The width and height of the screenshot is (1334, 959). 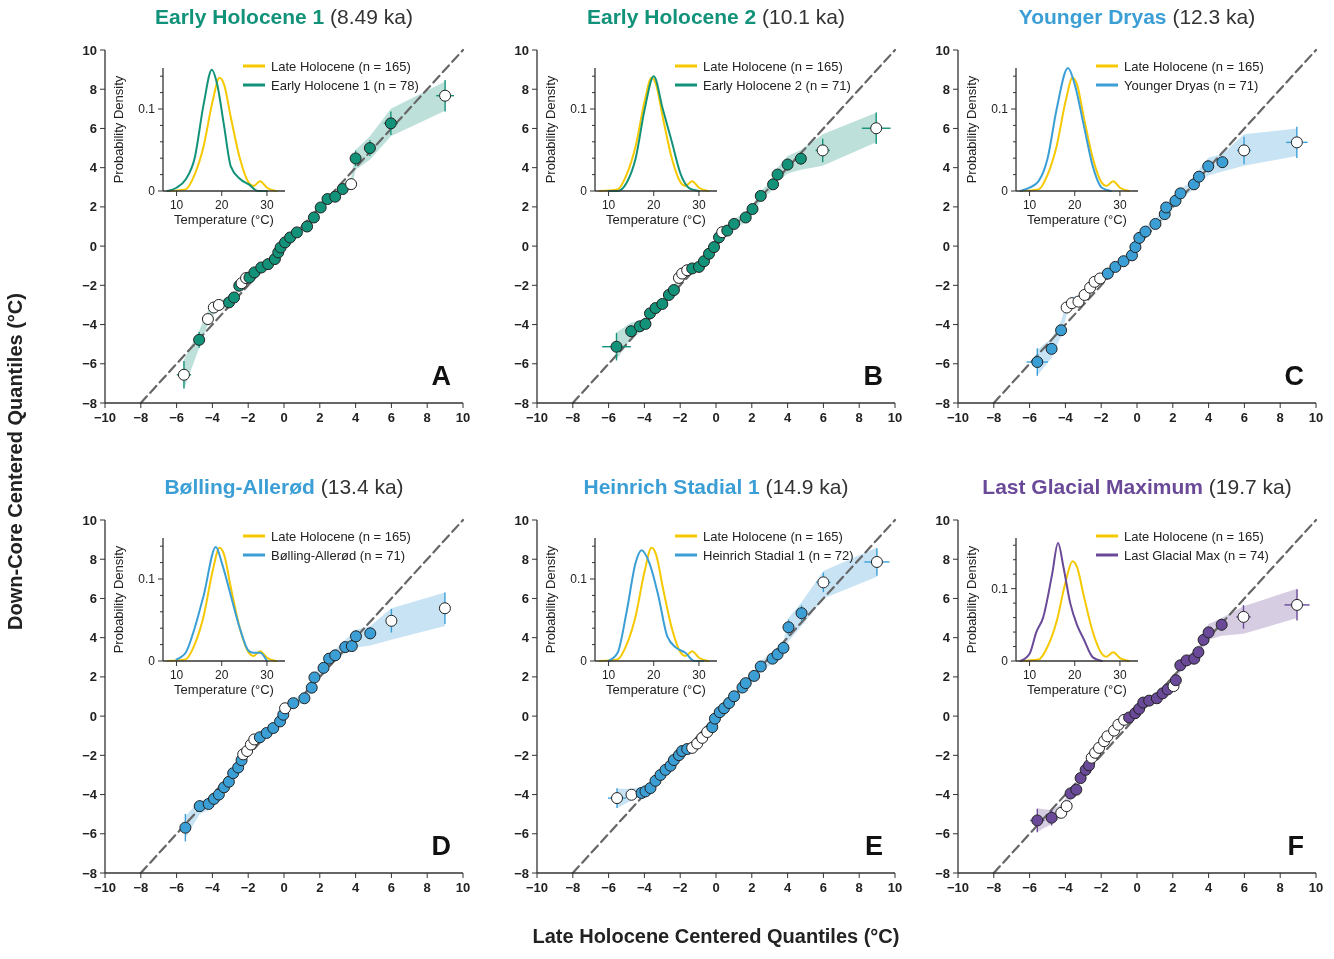 I want to click on y-tick-label: 10, so click(x=942, y=50).